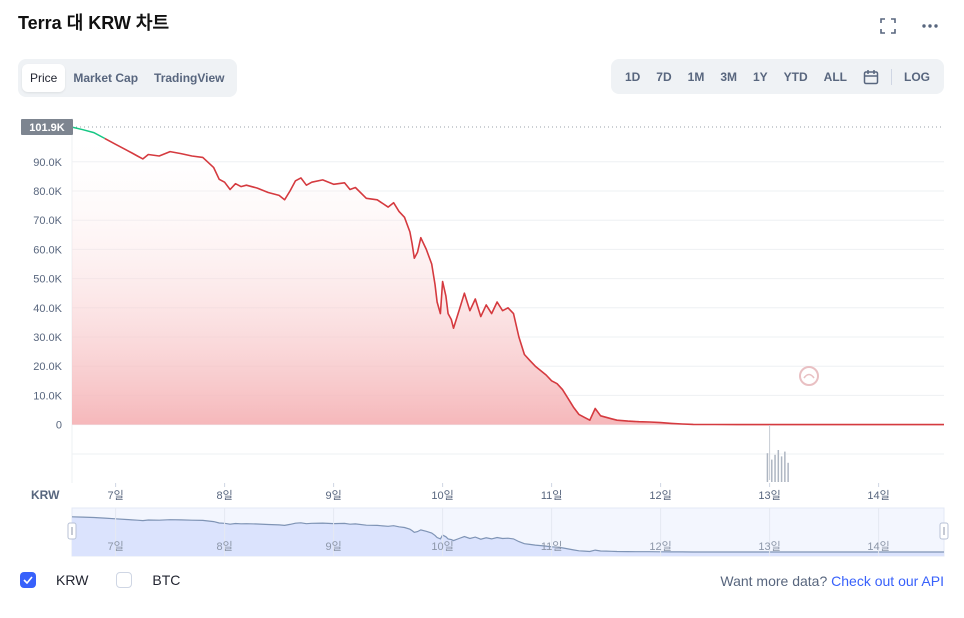 This screenshot has width=964, height=618. Describe the element at coordinates (774, 581) in the screenshot. I see `api-promo-text: Want more data?` at that location.